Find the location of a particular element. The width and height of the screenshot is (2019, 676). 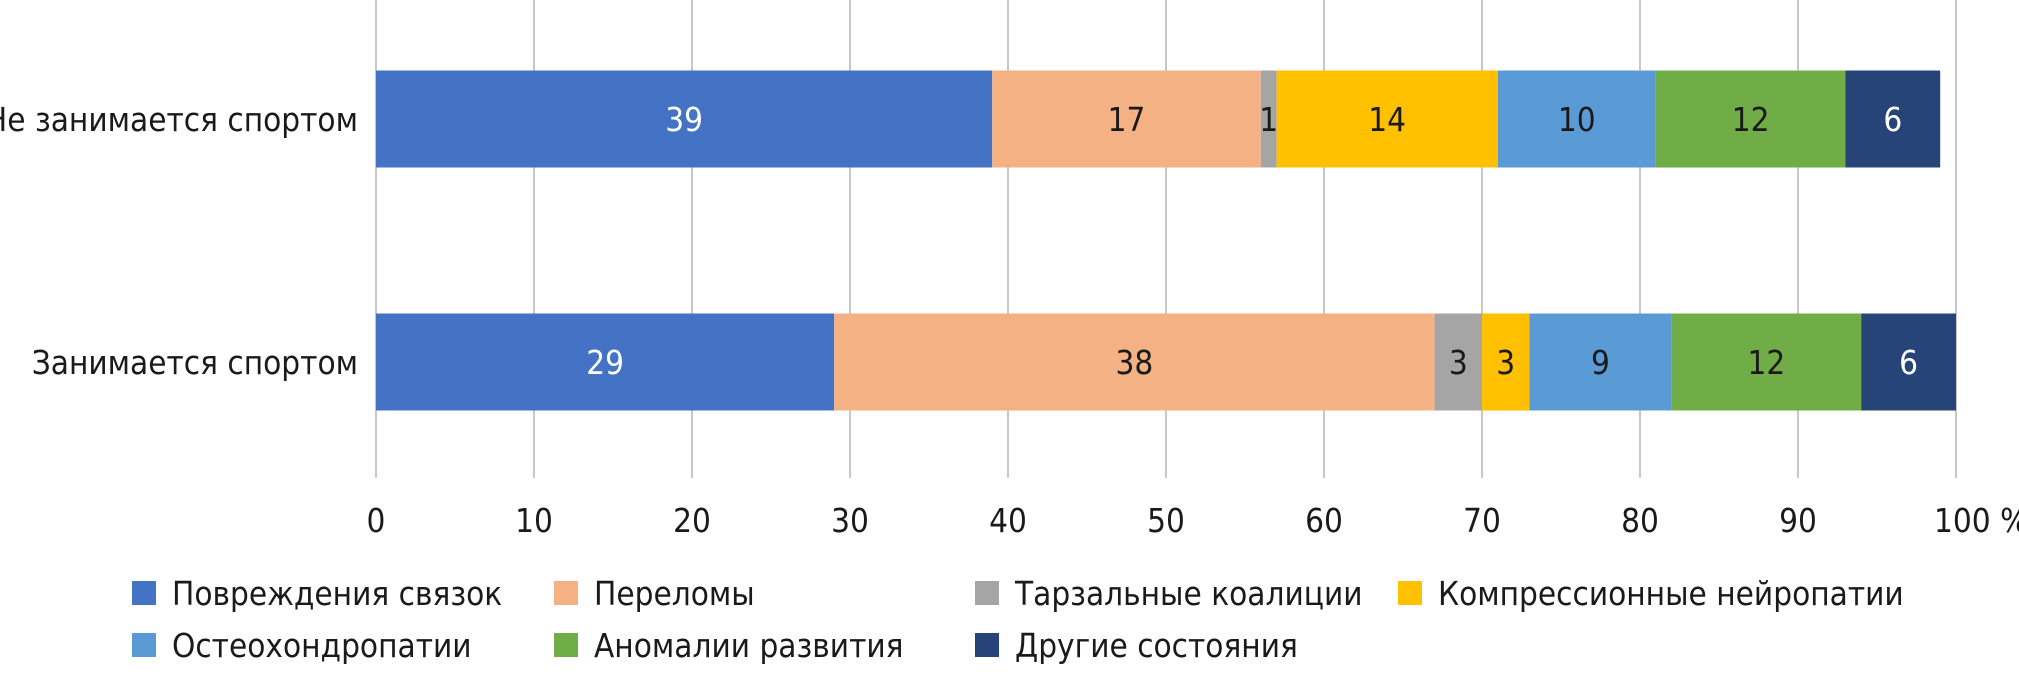

legend-label: Переломы is located at coordinates (674, 593).